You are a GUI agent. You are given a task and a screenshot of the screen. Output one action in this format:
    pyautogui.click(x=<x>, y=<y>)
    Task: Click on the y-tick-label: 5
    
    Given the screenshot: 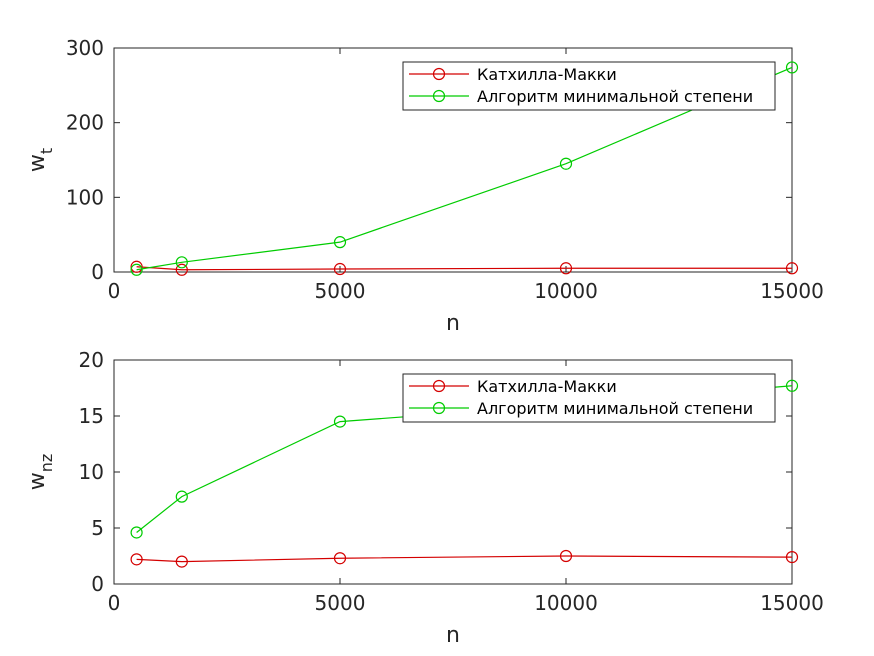 What is the action you would take?
    pyautogui.click(x=97, y=528)
    